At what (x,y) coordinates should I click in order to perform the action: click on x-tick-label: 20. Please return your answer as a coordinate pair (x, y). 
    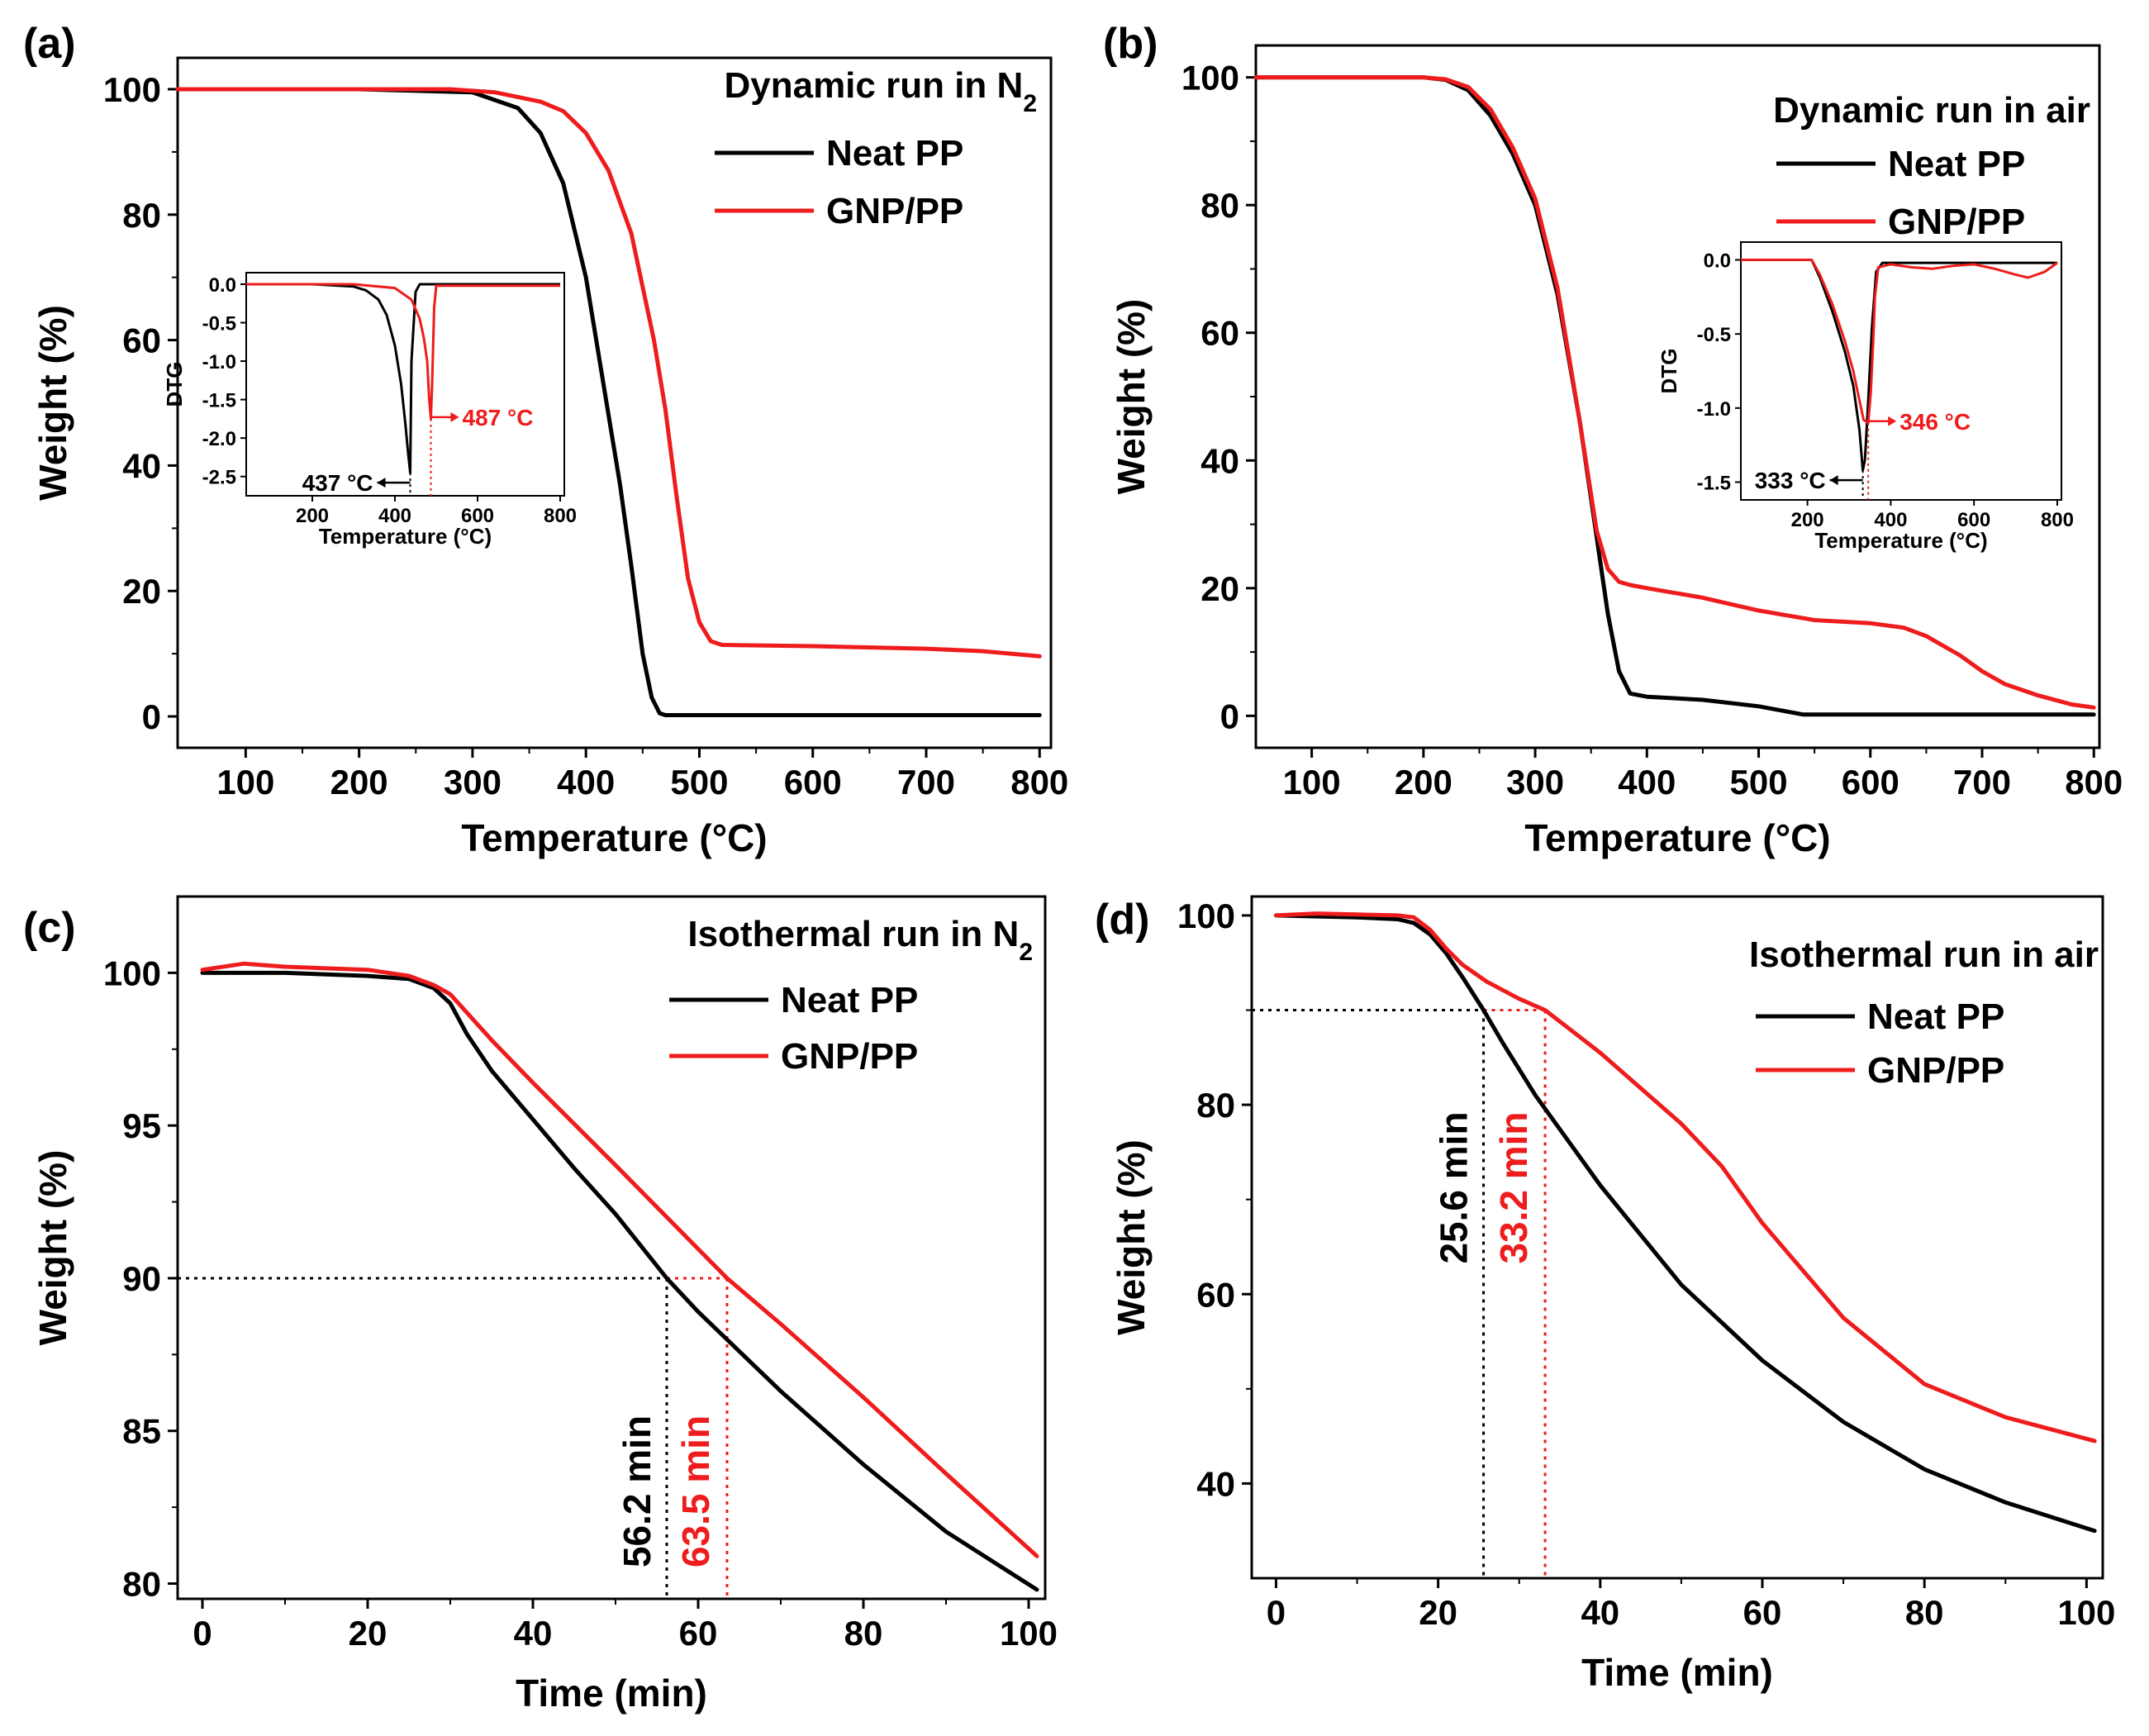
    Looking at the image, I should click on (1438, 1612).